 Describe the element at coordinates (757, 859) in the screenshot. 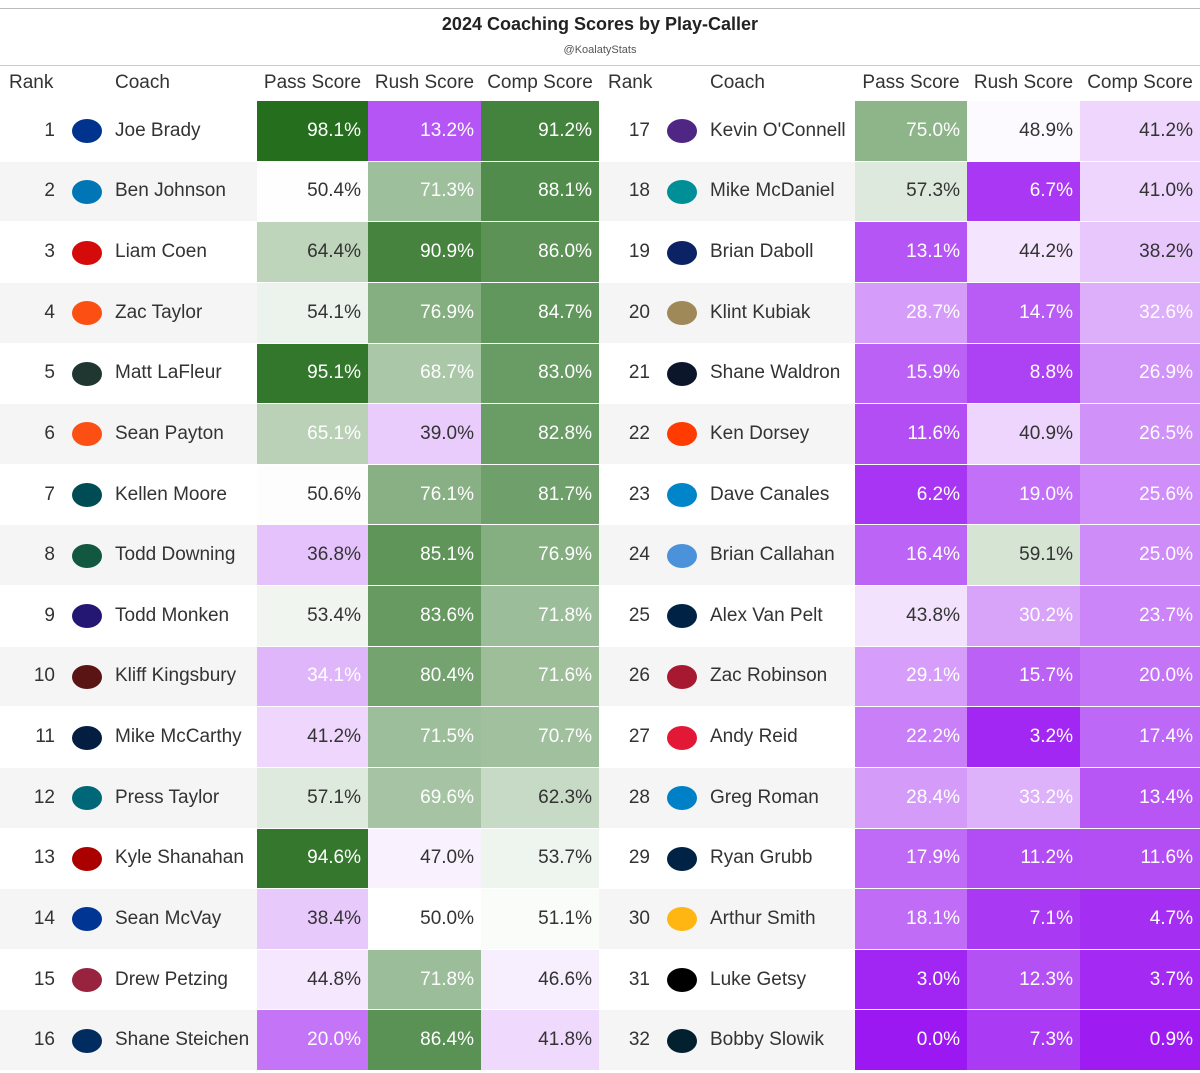

I see `coach-cell: Ryan Grubb` at that location.